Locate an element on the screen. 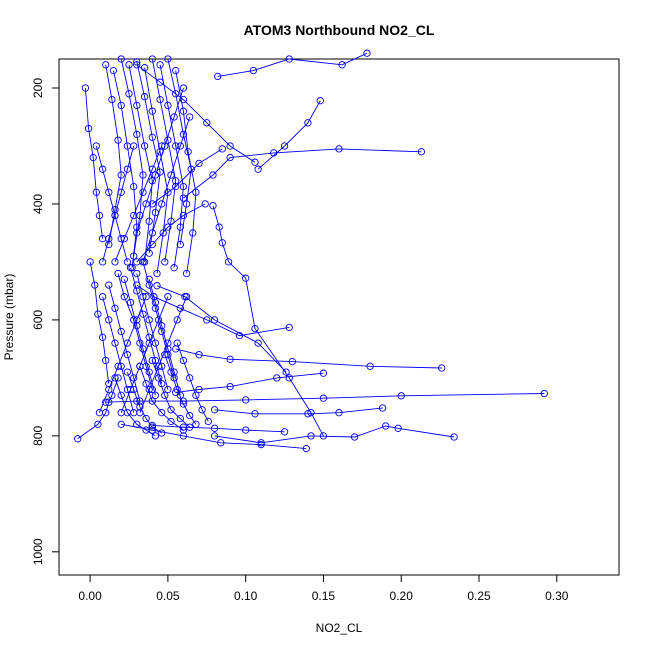 This screenshot has width=650, height=650. chart-title: ATOM3 Northbound NO2_CL is located at coordinates (339, 30).